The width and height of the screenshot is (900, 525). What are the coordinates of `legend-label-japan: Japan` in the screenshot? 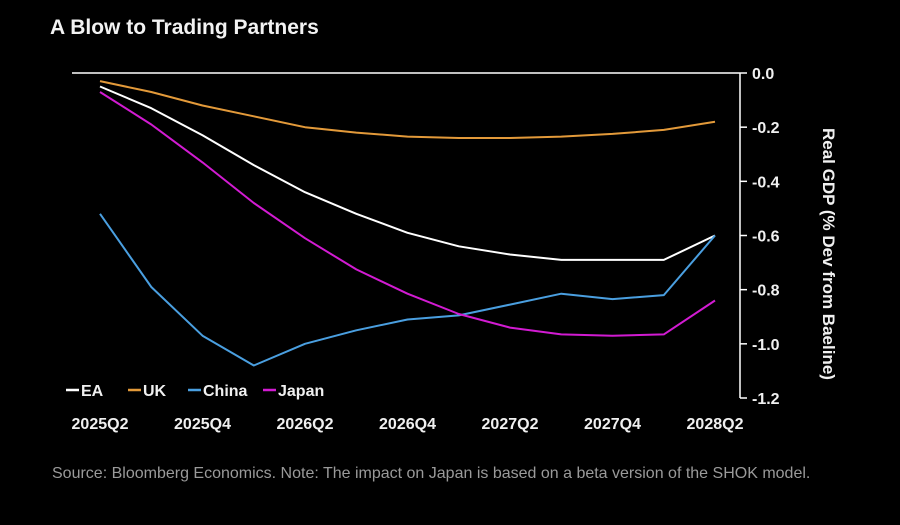 It's located at (301, 391).